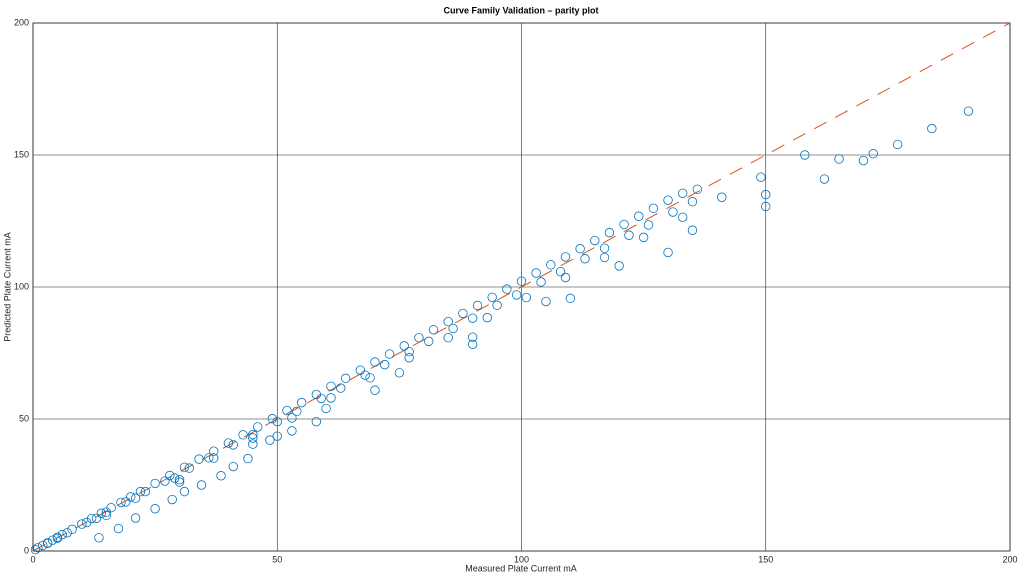 The width and height of the screenshot is (1024, 576). I want to click on x-tick-label: 100, so click(521, 559).